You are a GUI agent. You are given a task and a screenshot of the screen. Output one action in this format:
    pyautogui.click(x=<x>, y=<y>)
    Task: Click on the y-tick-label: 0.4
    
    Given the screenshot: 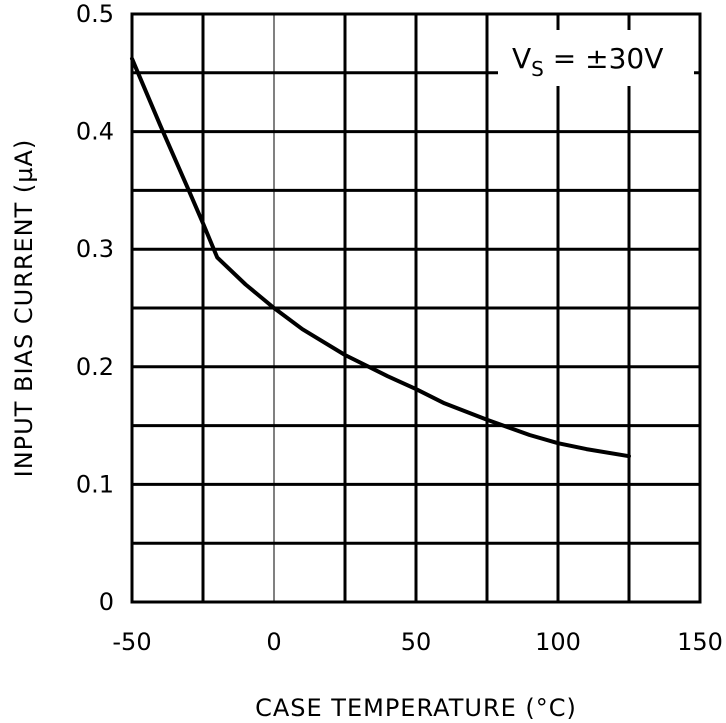 What is the action you would take?
    pyautogui.click(x=95, y=132)
    